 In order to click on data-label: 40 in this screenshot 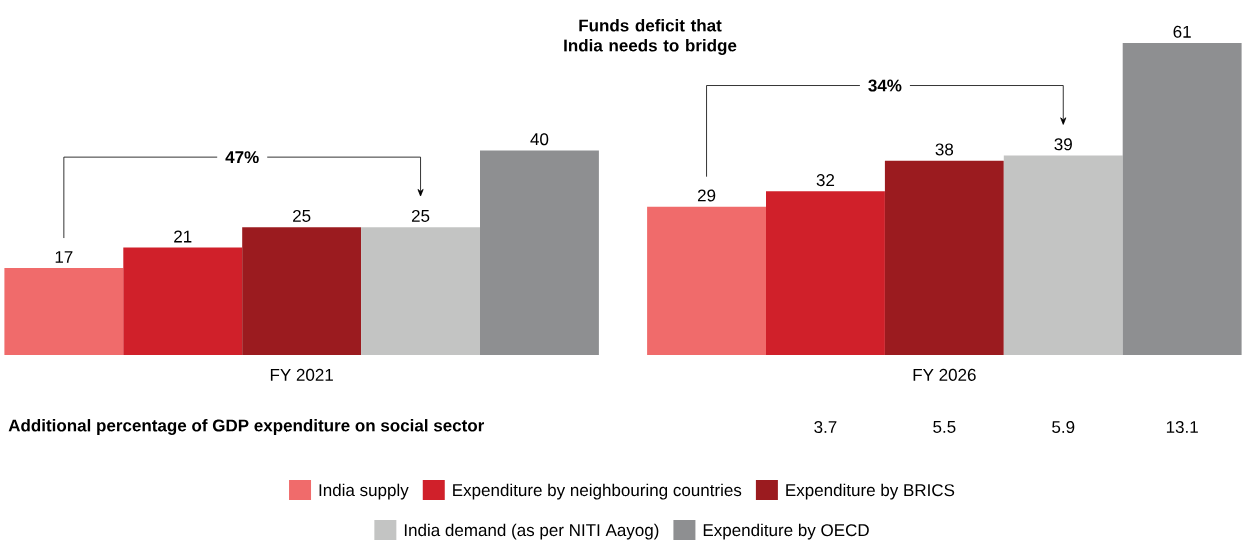, I will do `click(539, 139)`.